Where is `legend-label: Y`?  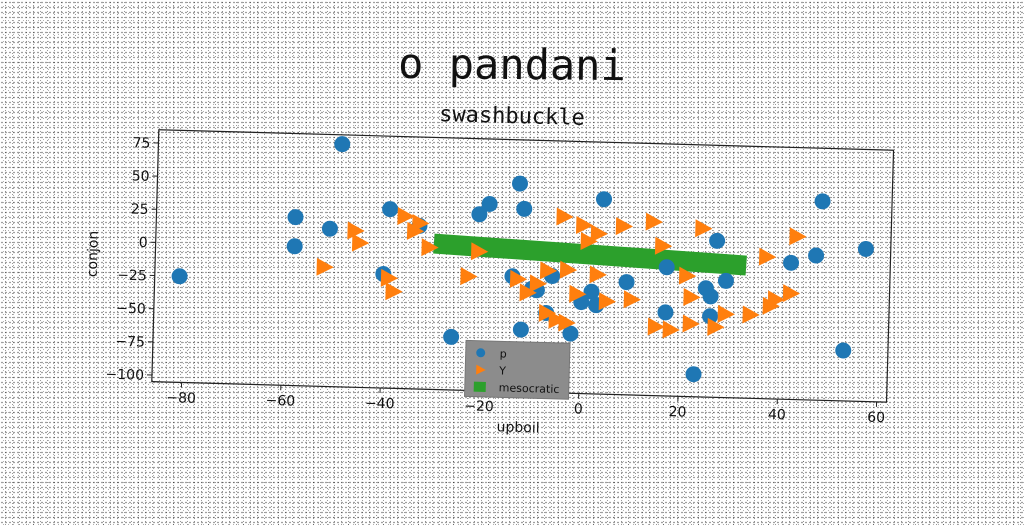
legend-label: Y is located at coordinates (502, 370).